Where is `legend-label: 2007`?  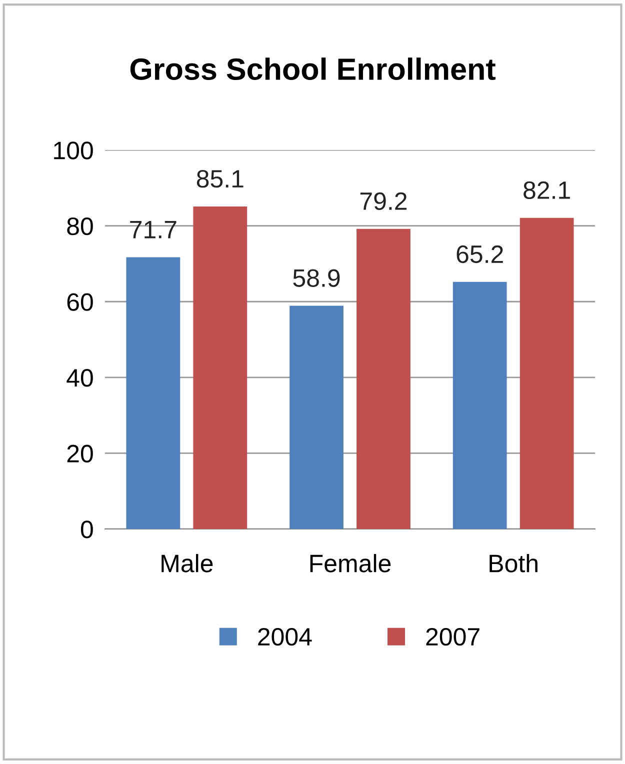
legend-label: 2007 is located at coordinates (453, 637).